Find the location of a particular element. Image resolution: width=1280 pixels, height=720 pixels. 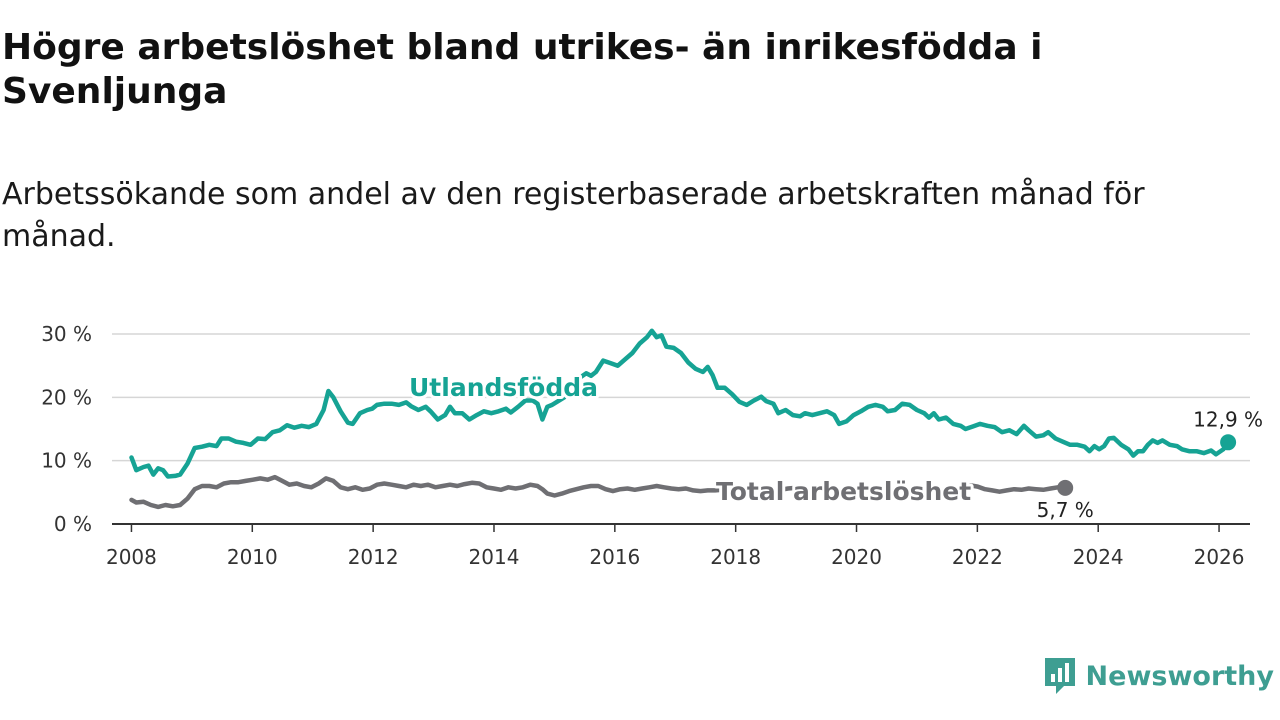

y-tick-label: 0 % is located at coordinates (73, 524).